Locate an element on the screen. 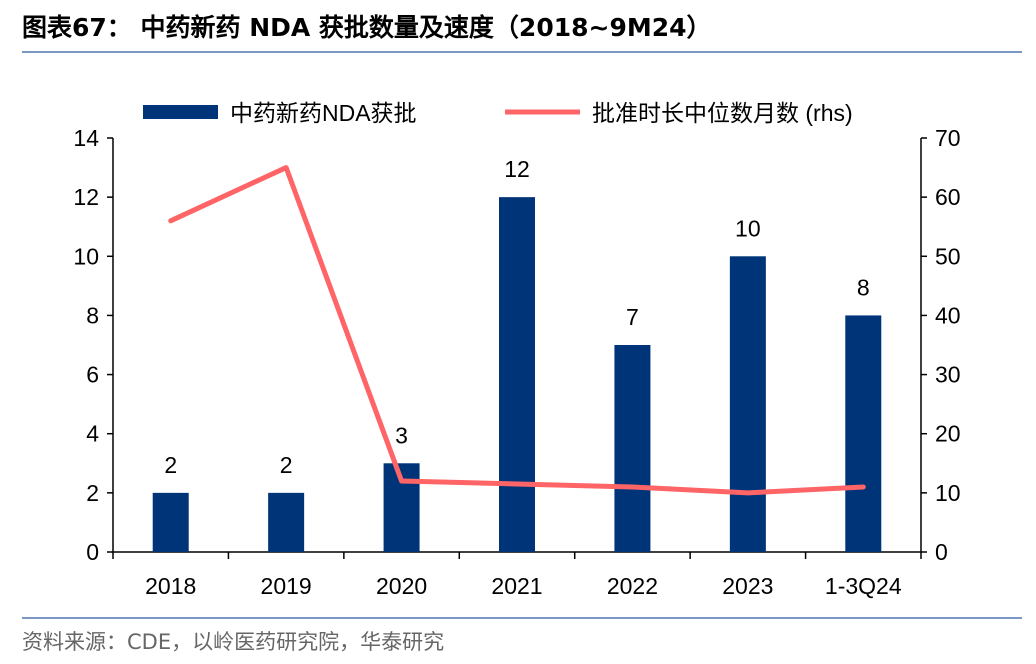 This screenshot has height=664, width=1036. footer-divider is located at coordinates (522, 618).